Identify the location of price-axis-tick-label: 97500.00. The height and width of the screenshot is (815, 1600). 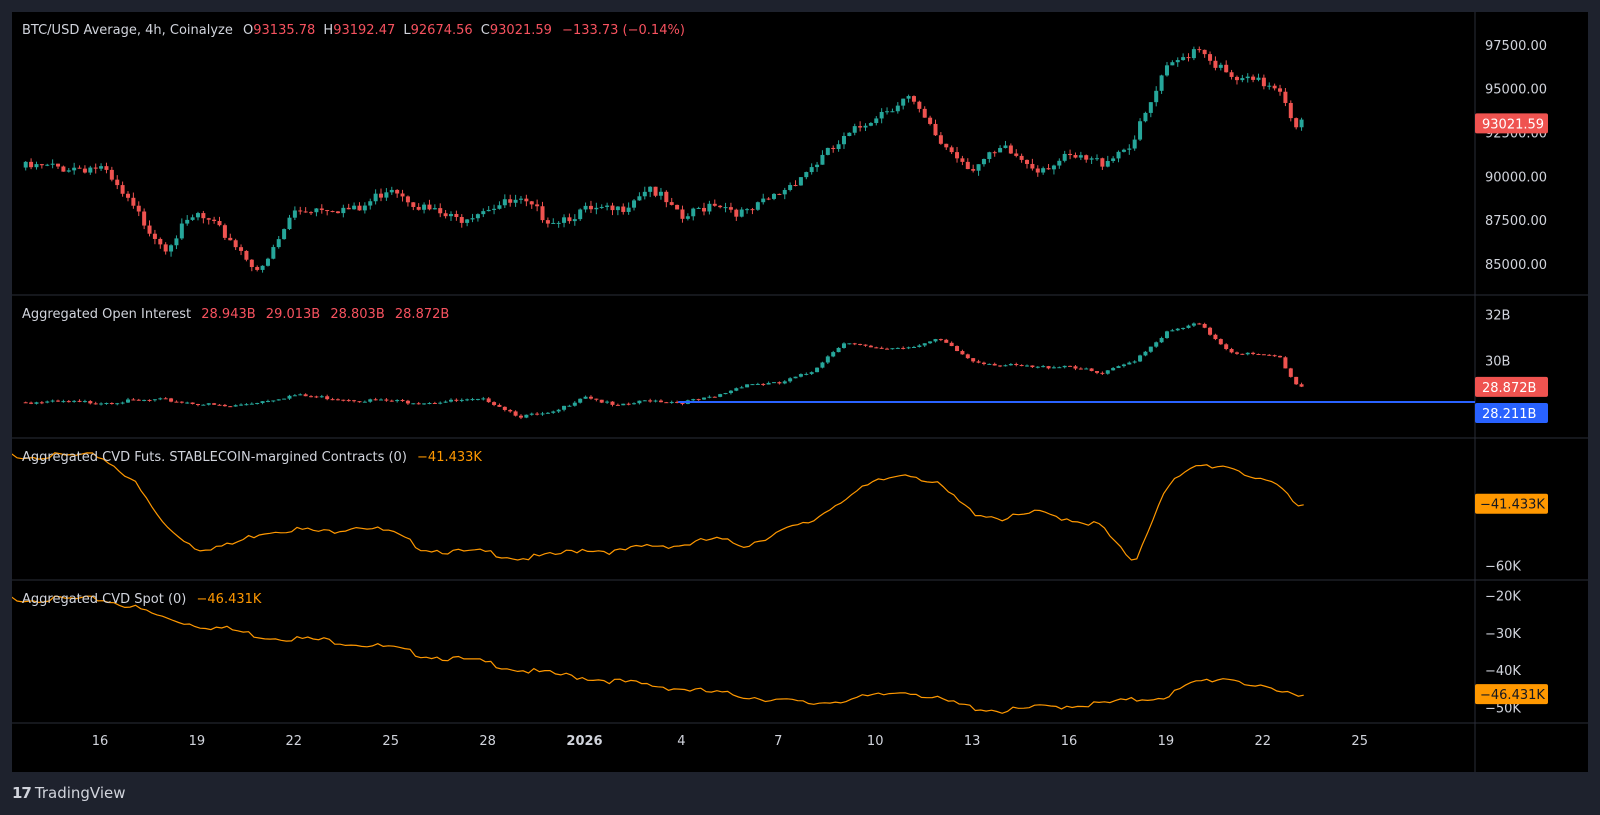
(1516, 46).